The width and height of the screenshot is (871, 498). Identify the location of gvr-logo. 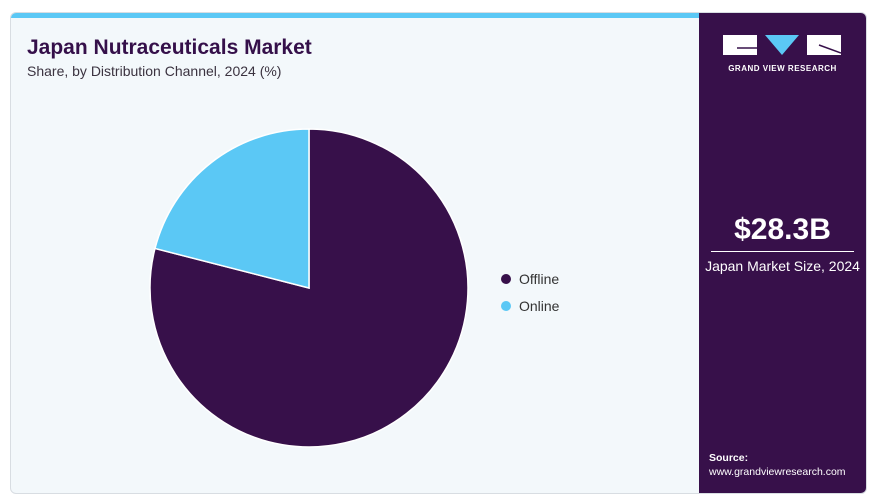
(782, 45).